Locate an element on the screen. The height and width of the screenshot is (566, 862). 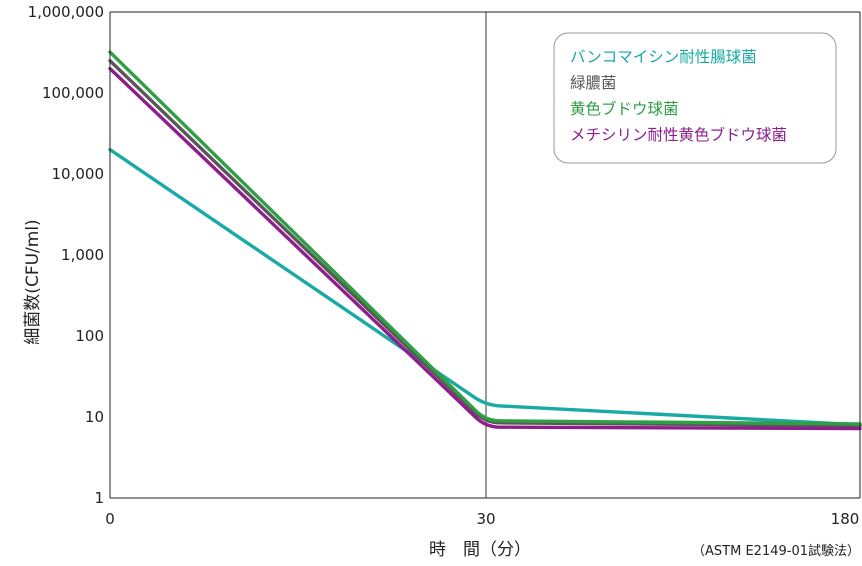
y-tick-label: 100,000 is located at coordinates (73, 93).